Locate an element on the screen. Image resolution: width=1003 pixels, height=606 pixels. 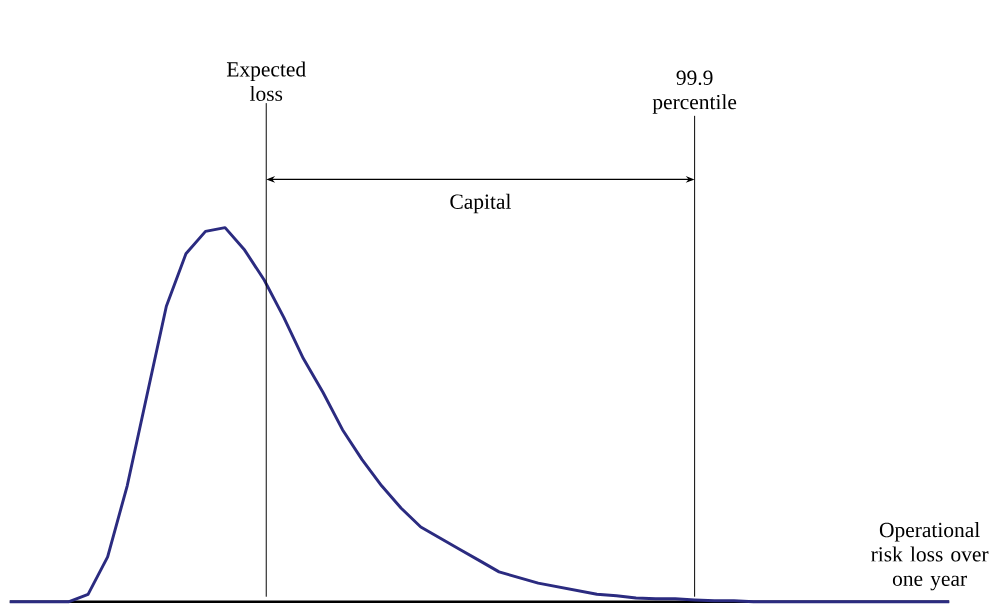
x-axis-title: Operational risk loss over one year is located at coordinates (930, 556).